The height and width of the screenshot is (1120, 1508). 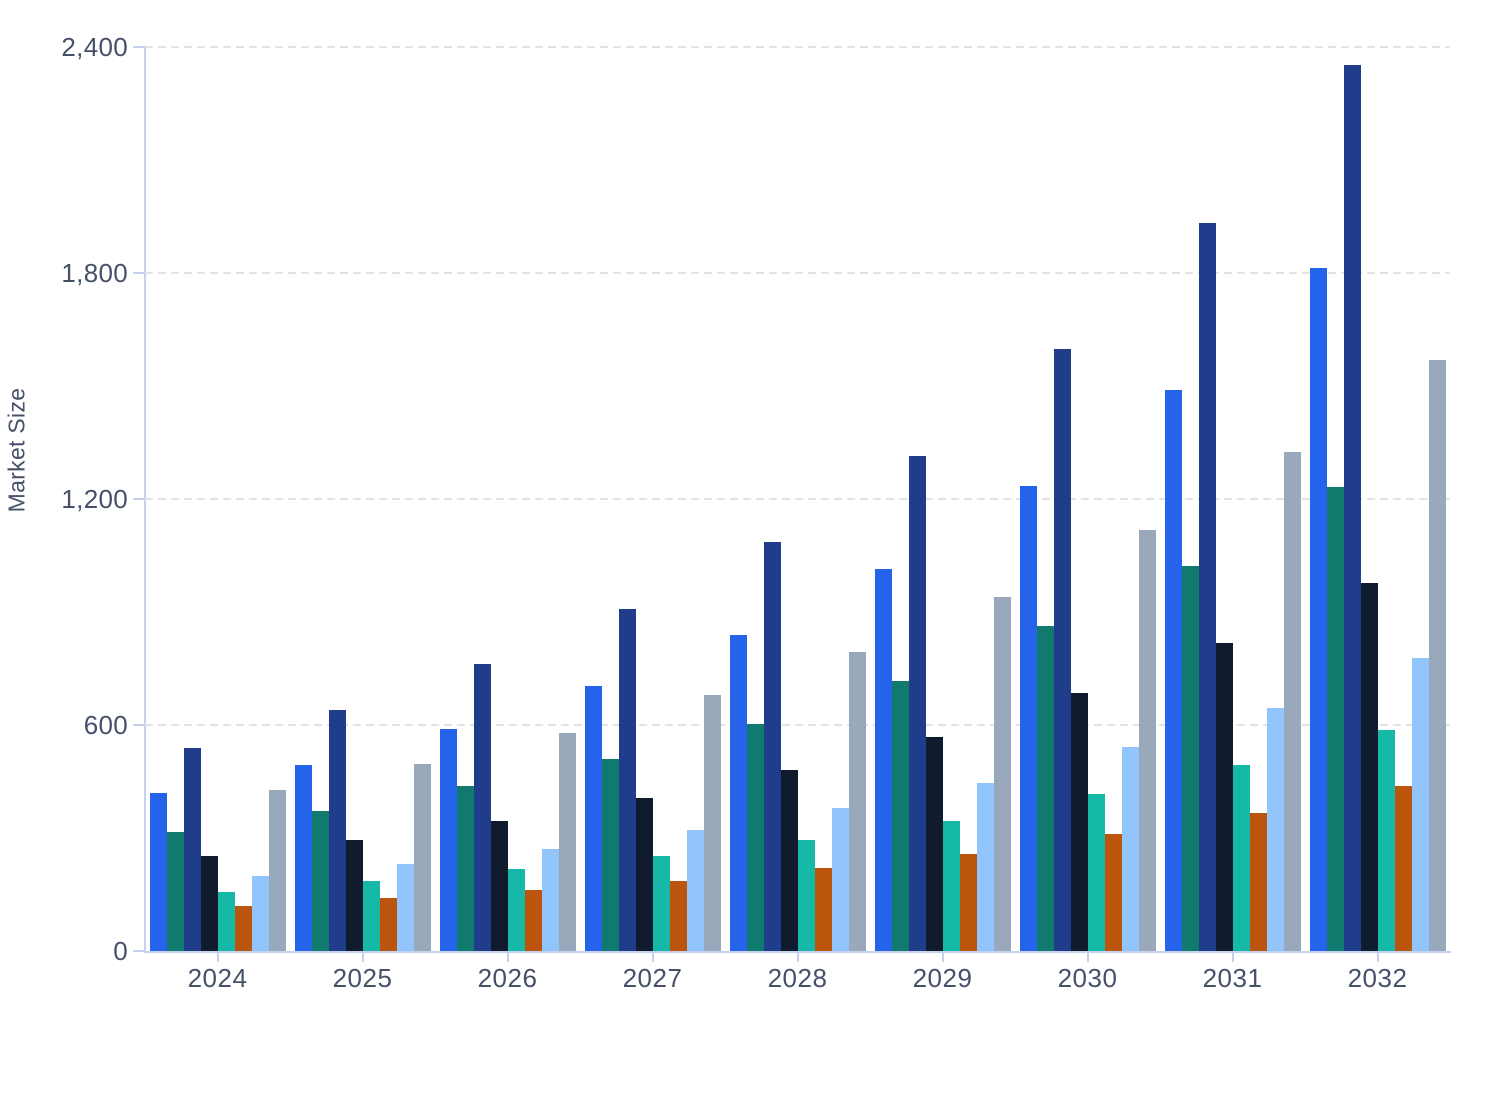 What do you see at coordinates (320, 881) in the screenshot?
I see `bar-2025-dark-teal` at bounding box center [320, 881].